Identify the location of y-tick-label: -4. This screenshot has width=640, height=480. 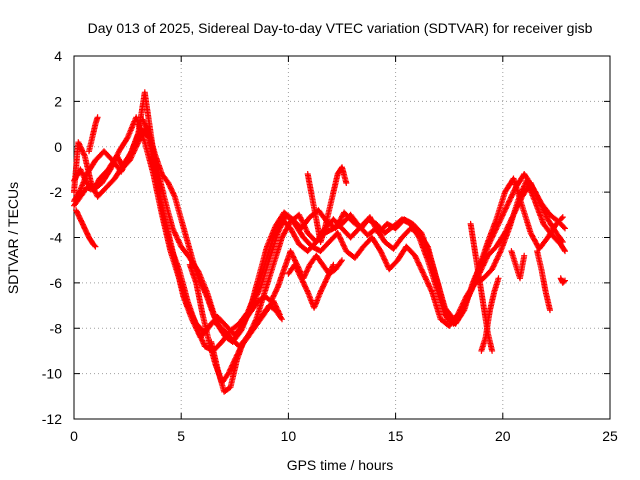
(56, 238).